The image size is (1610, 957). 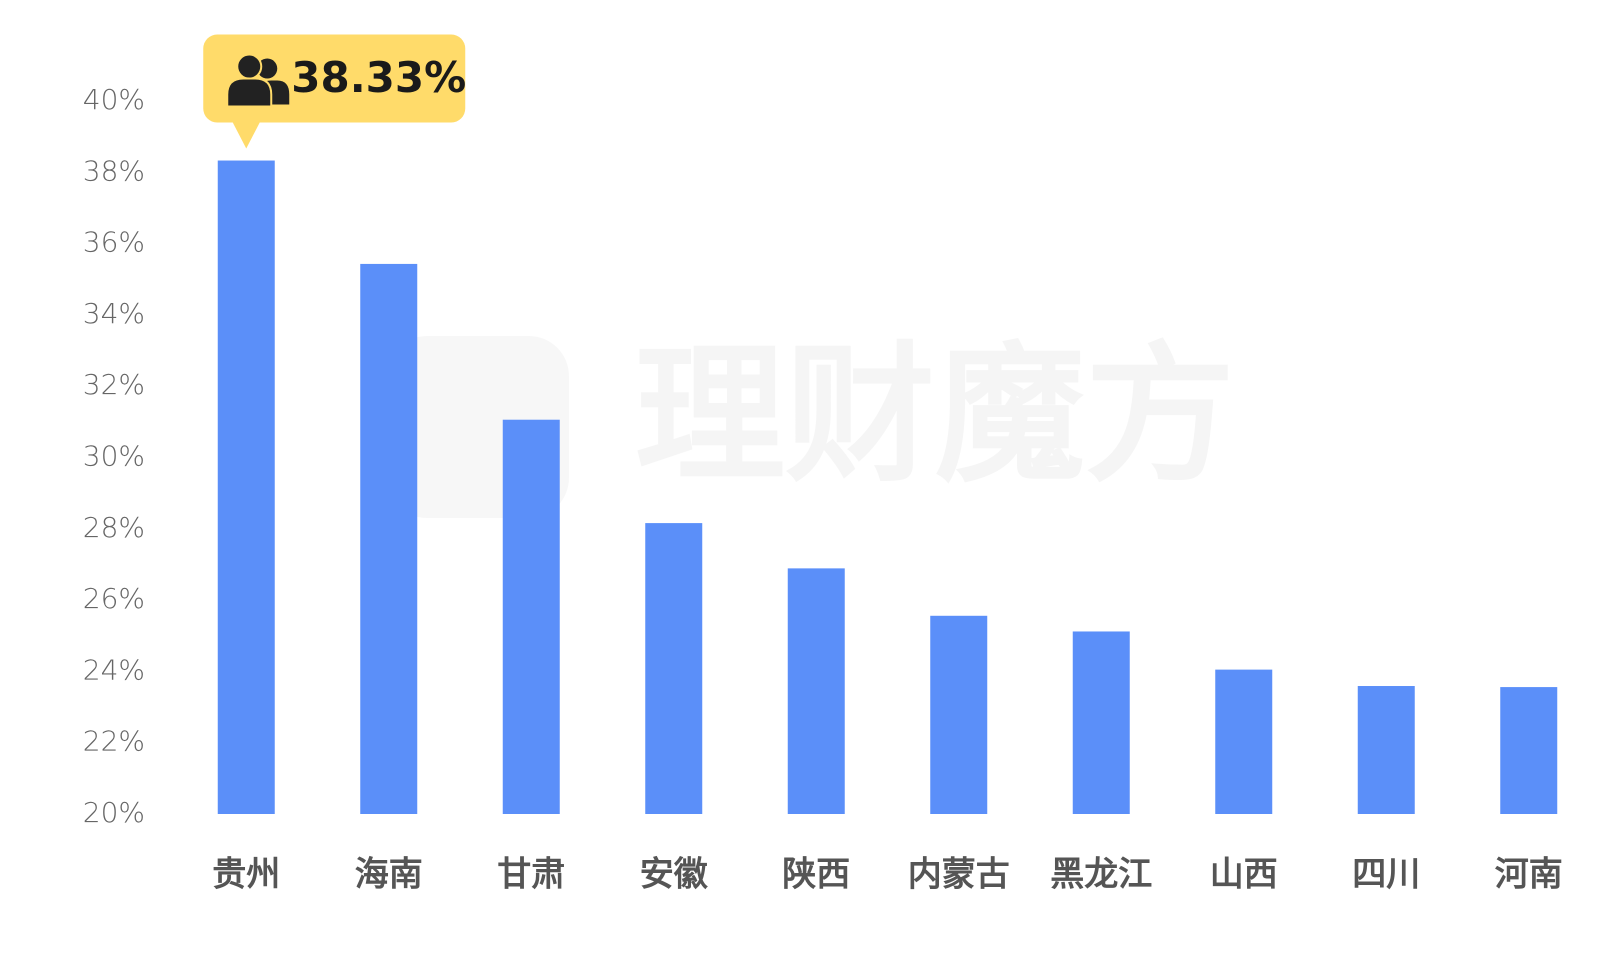 I want to click on x-tick-label: 贵州, so click(x=246, y=875).